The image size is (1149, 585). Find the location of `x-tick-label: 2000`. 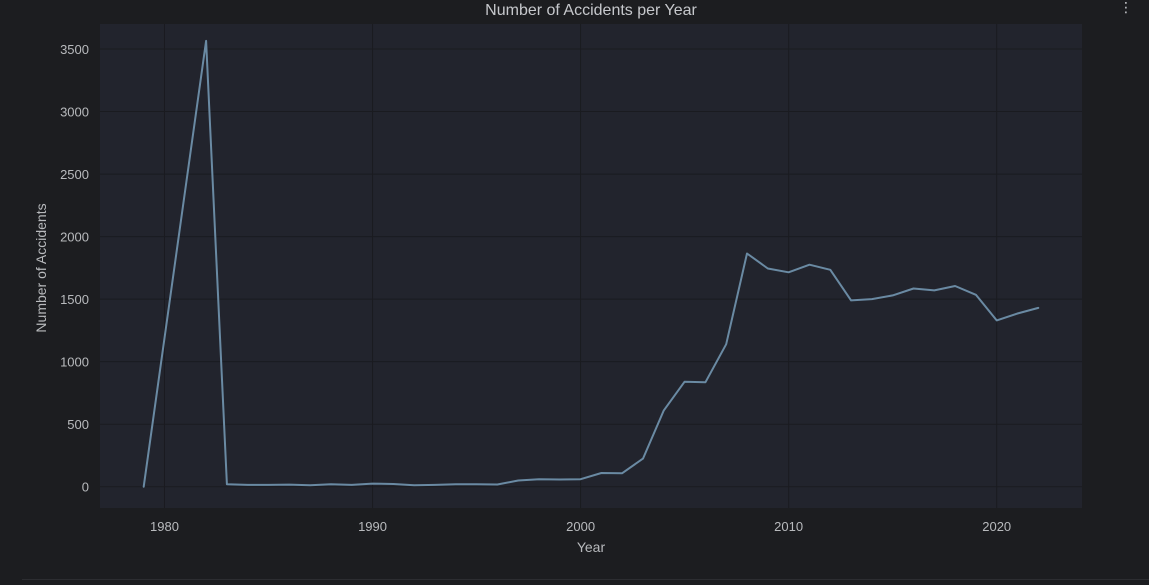

x-tick-label: 2000 is located at coordinates (580, 526).